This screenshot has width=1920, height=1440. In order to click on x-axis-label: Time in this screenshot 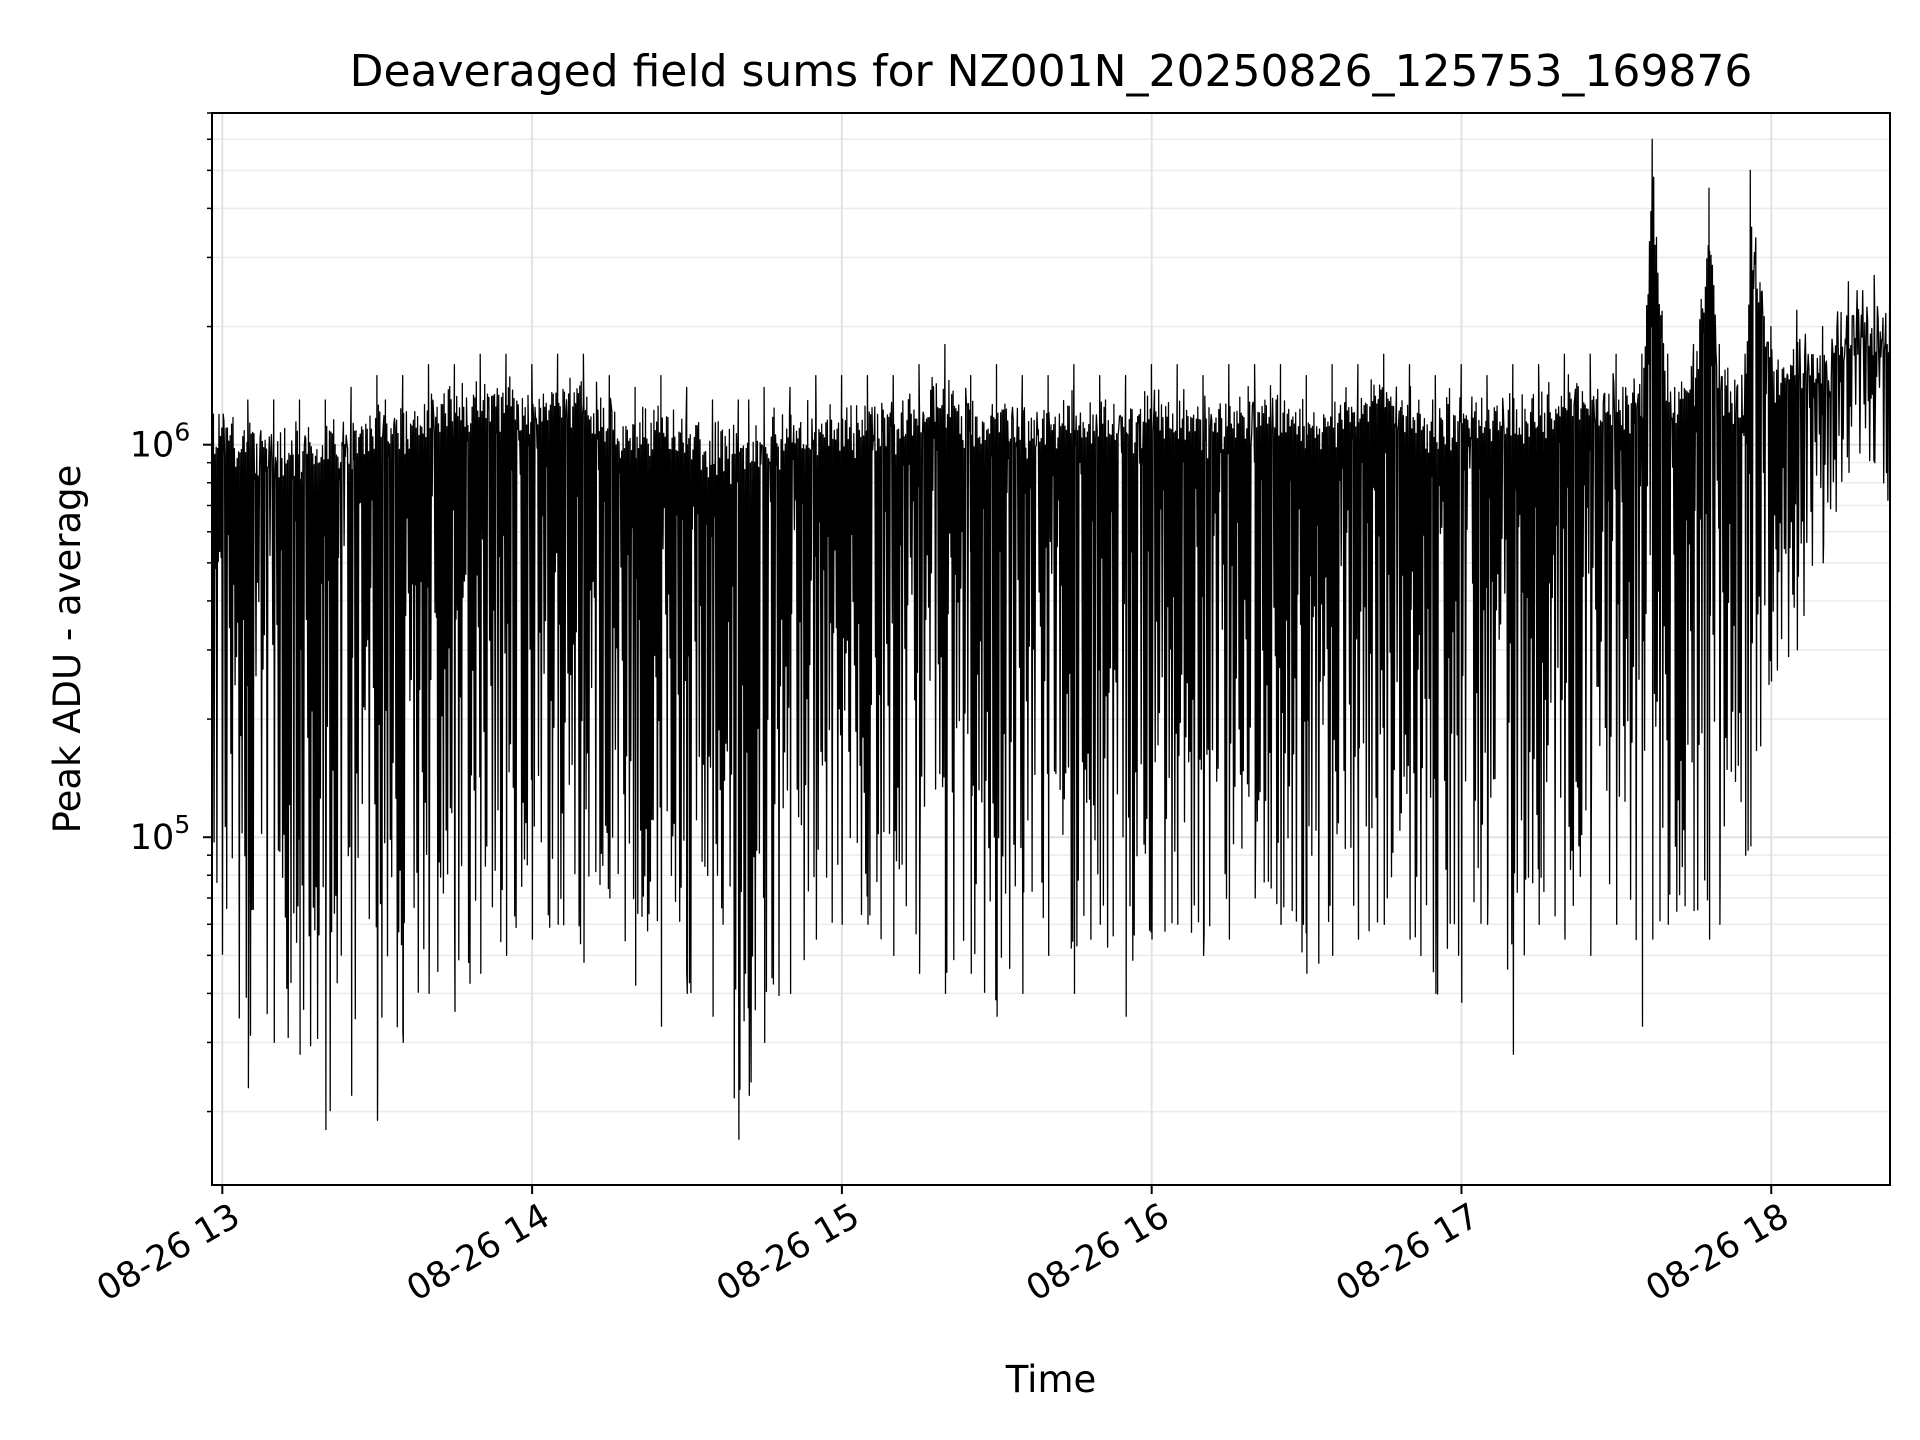, I will do `click(1051, 1379)`.